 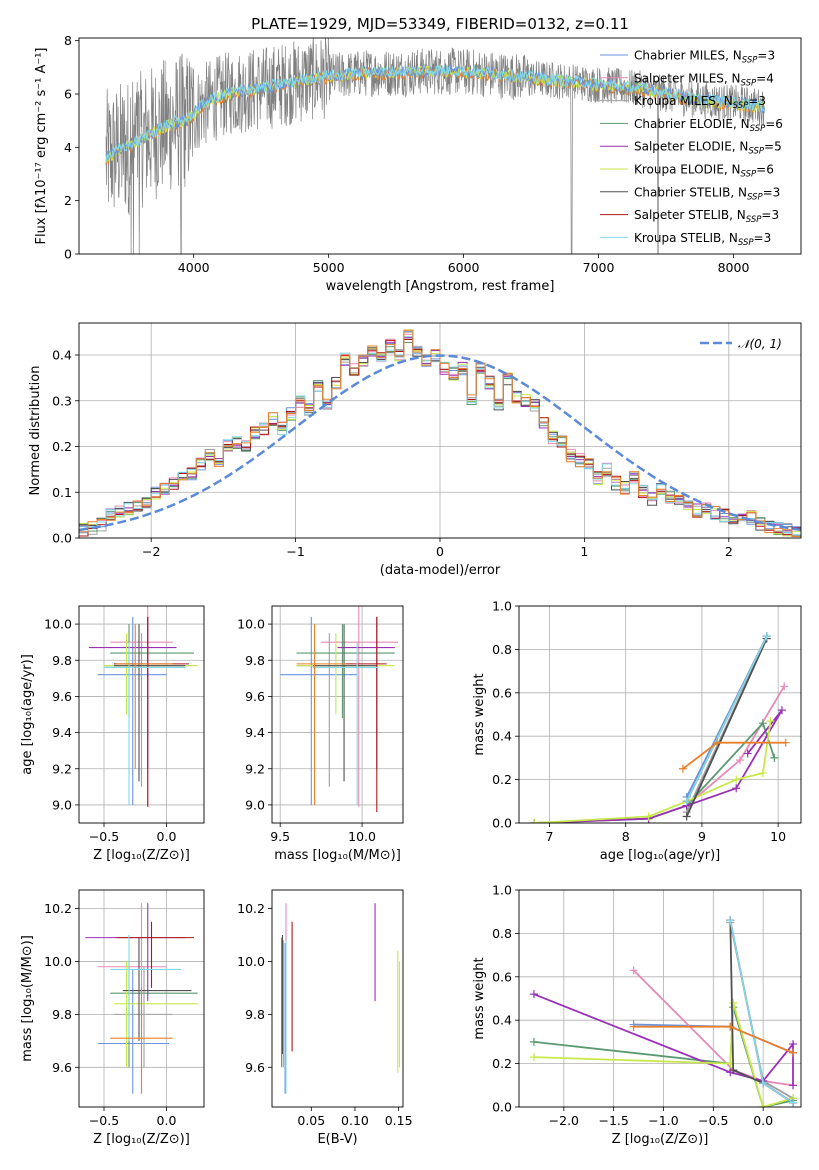 What do you see at coordinates (440, 443) in the screenshot?
I see `gaussian-curve` at bounding box center [440, 443].